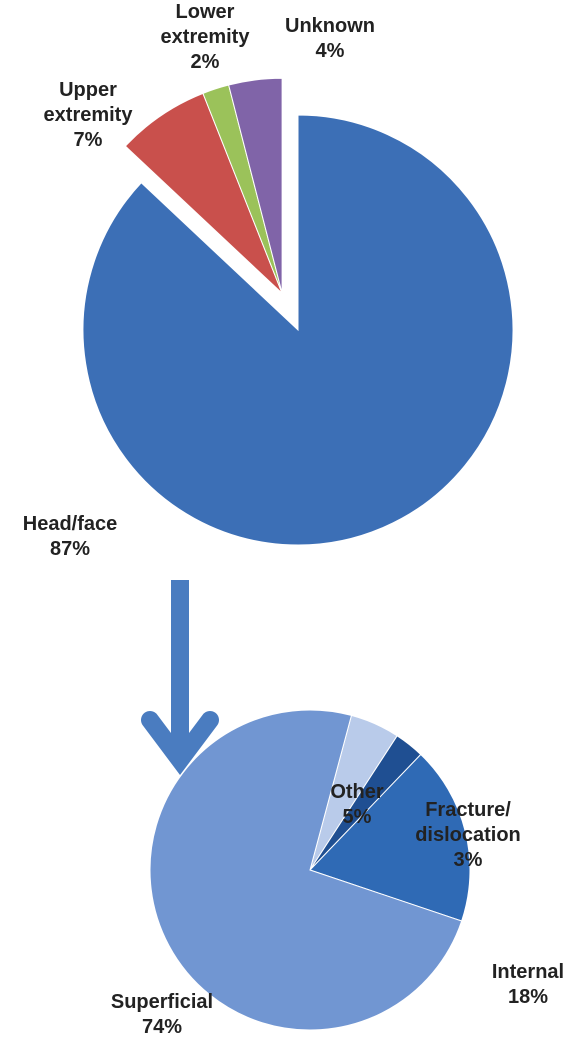 This screenshot has width=578, height=1053. I want to click on slice-value-label: 74%, so click(162, 1027).